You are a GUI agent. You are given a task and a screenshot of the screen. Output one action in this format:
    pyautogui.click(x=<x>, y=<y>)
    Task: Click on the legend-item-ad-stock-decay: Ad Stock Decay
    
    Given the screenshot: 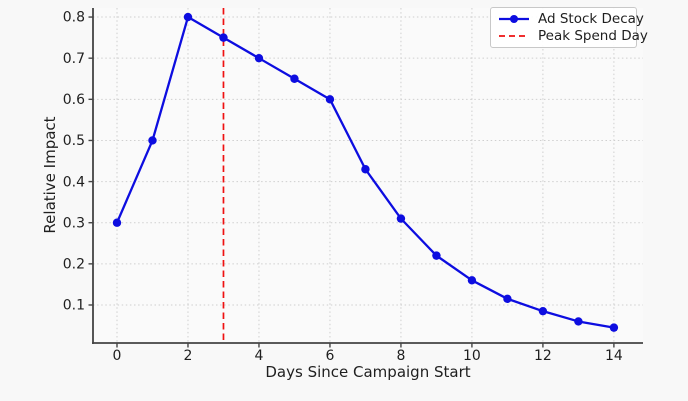 What is the action you would take?
    pyautogui.click(x=570, y=19)
    